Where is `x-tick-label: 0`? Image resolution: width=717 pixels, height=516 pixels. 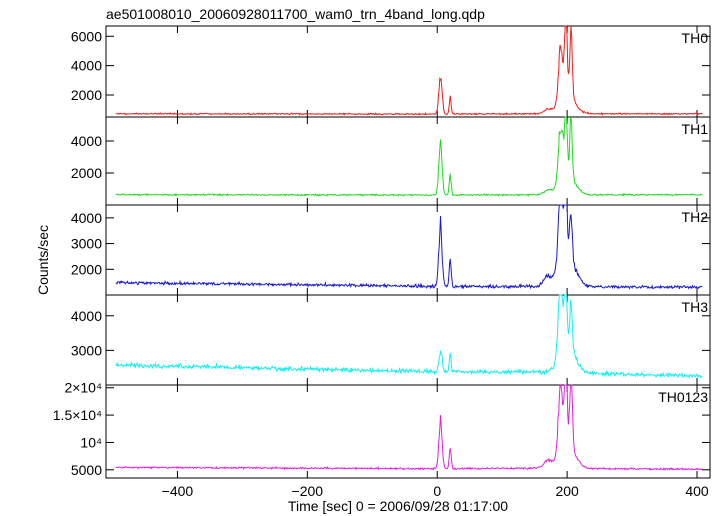
x-tick-label: 0 is located at coordinates (437, 491).